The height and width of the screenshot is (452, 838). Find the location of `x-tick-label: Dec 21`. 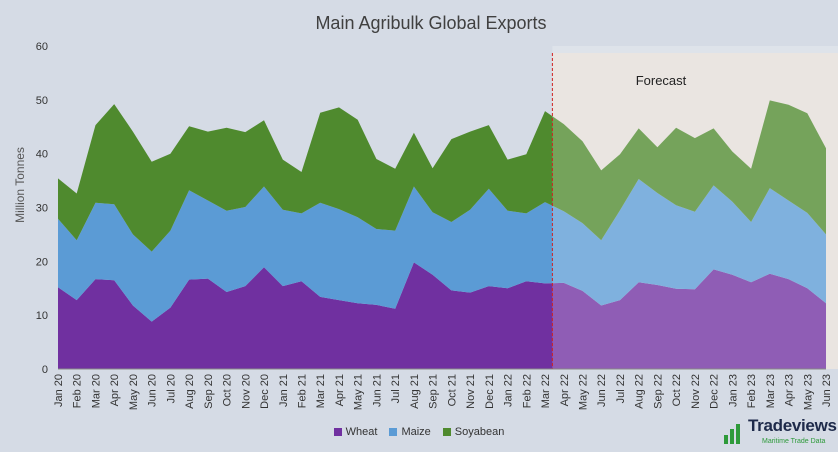

x-tick-label: Dec 21 is located at coordinates (490, 391).